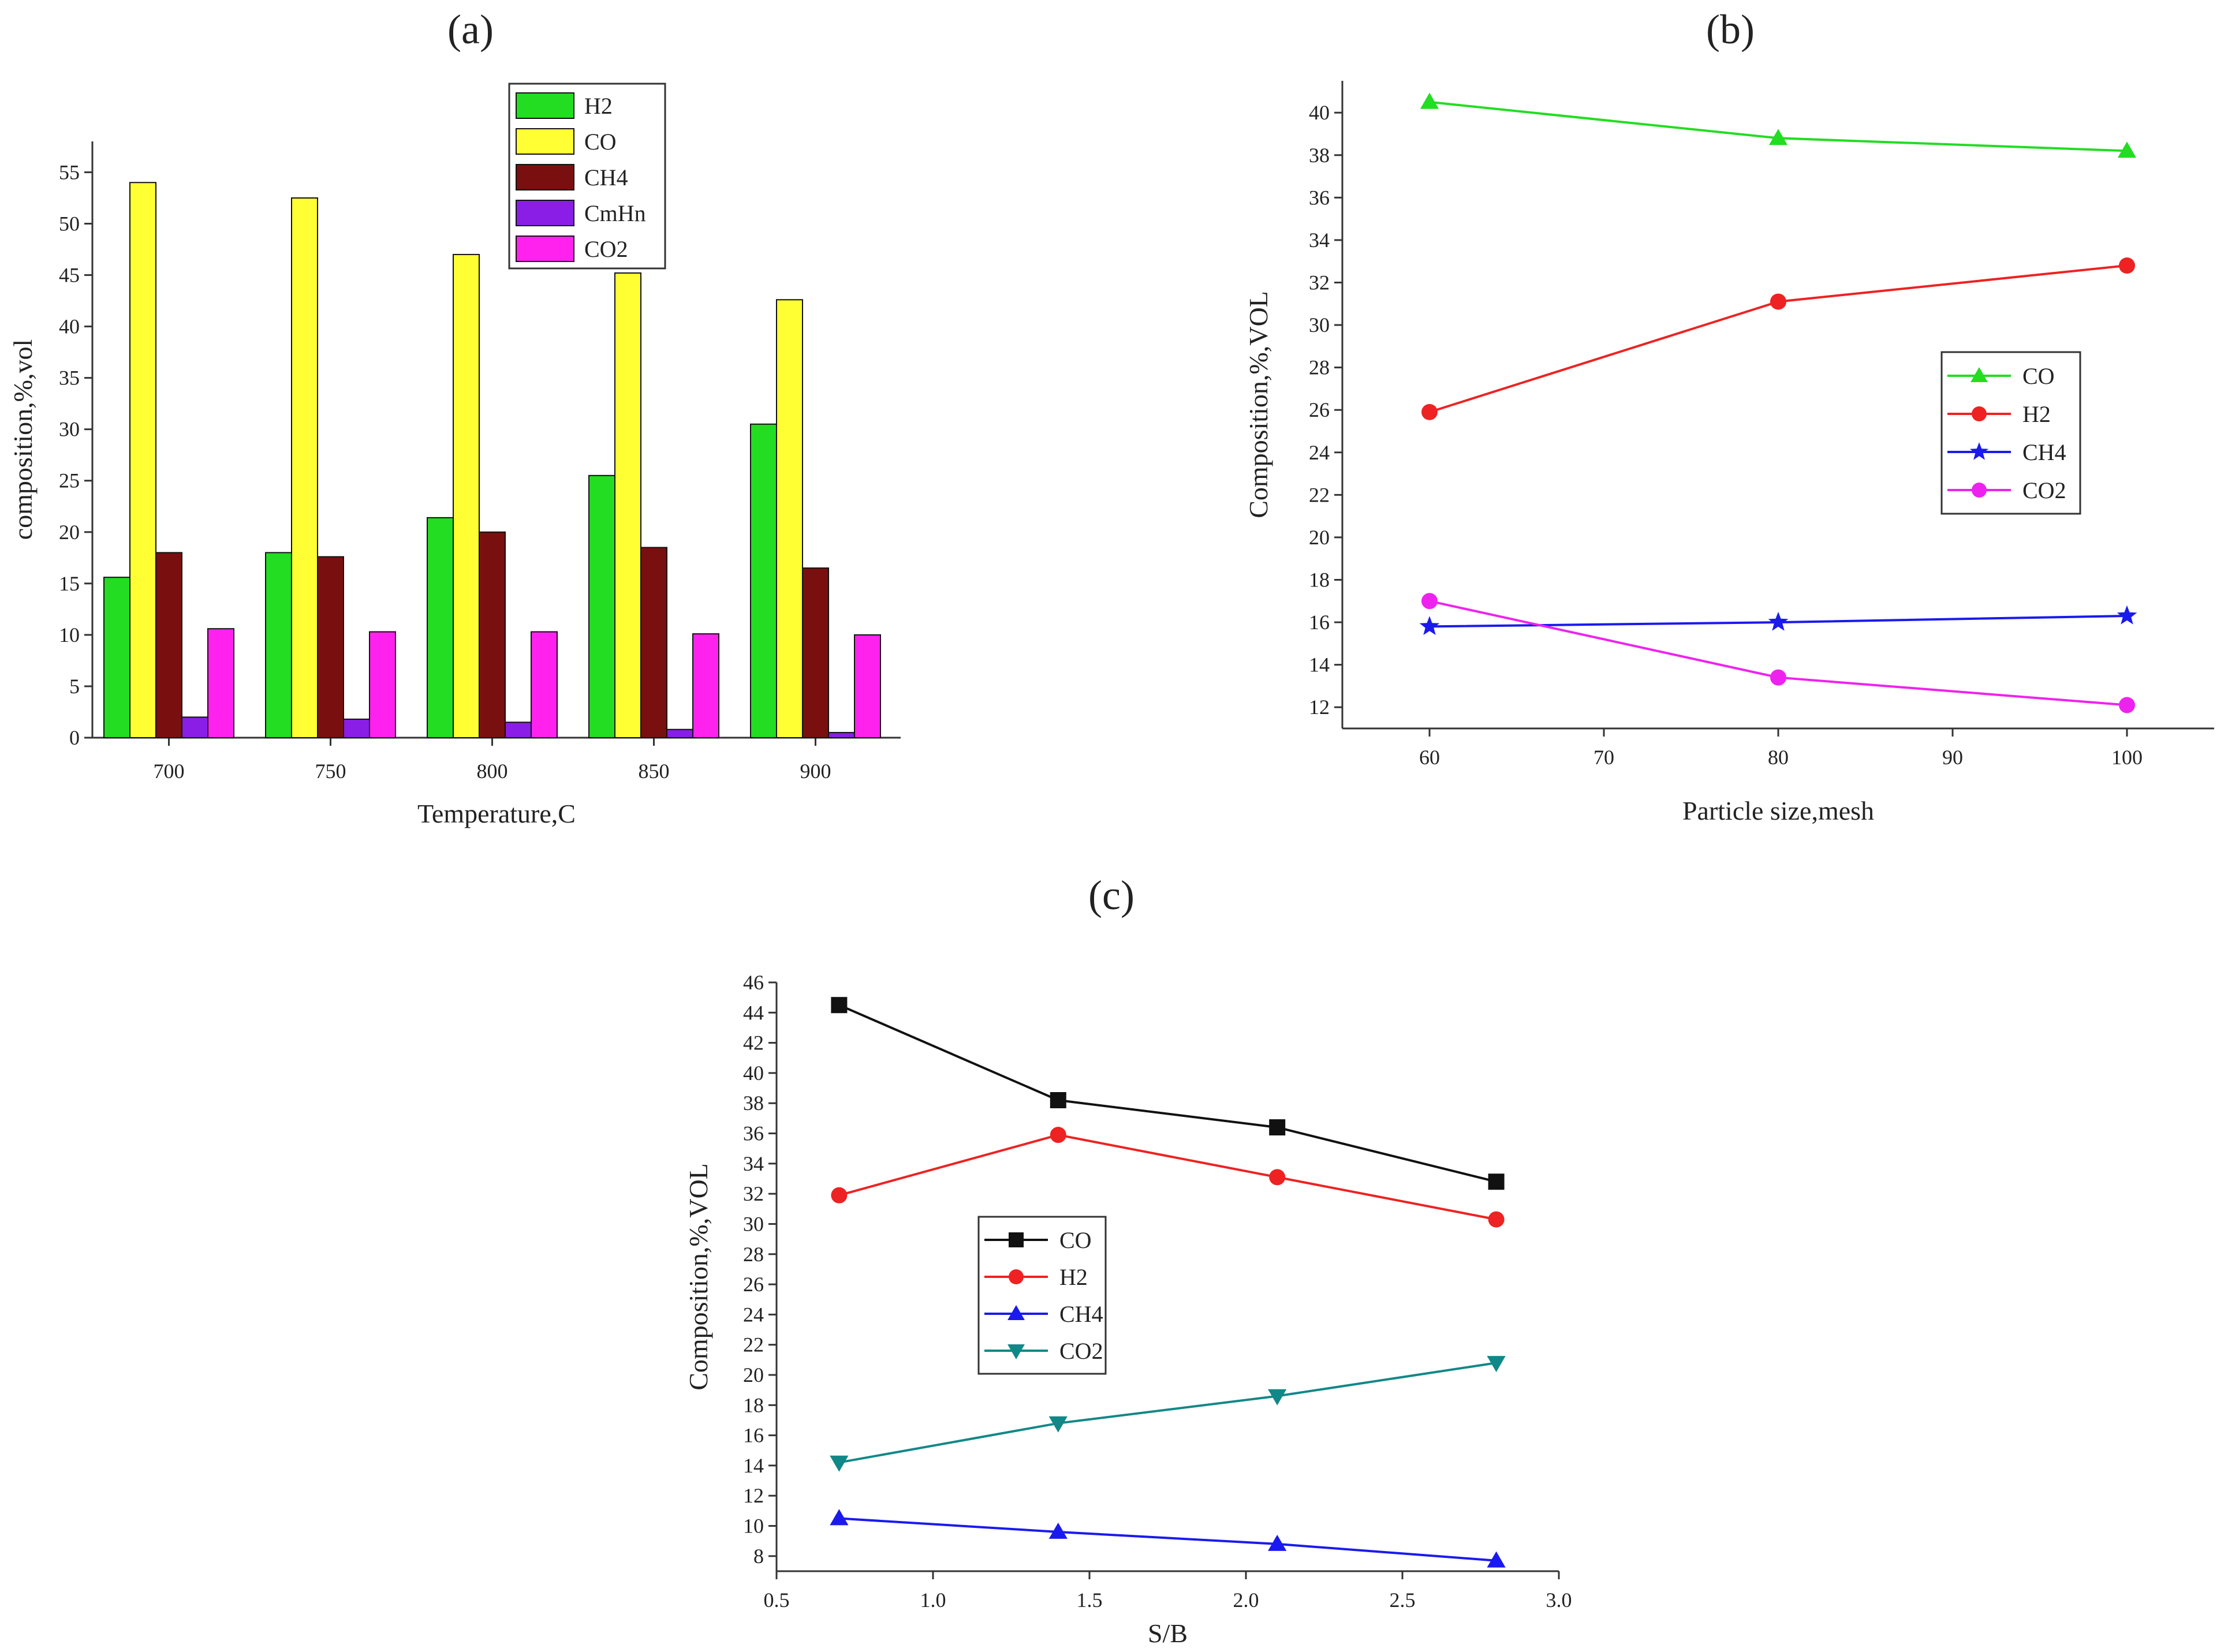  Describe the element at coordinates (69, 172) in the screenshot. I see `y-tick-label: 55` at that location.